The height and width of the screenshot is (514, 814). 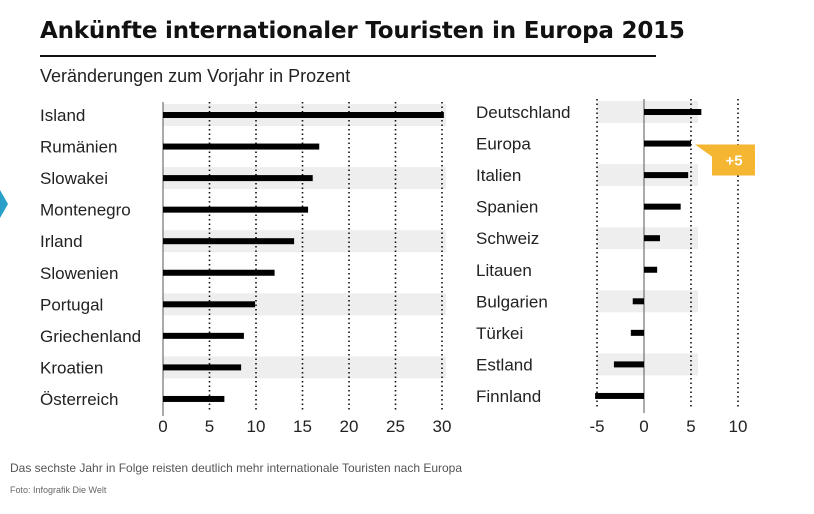 What do you see at coordinates (638, 301) in the screenshot?
I see `bar-bulgarien` at bounding box center [638, 301].